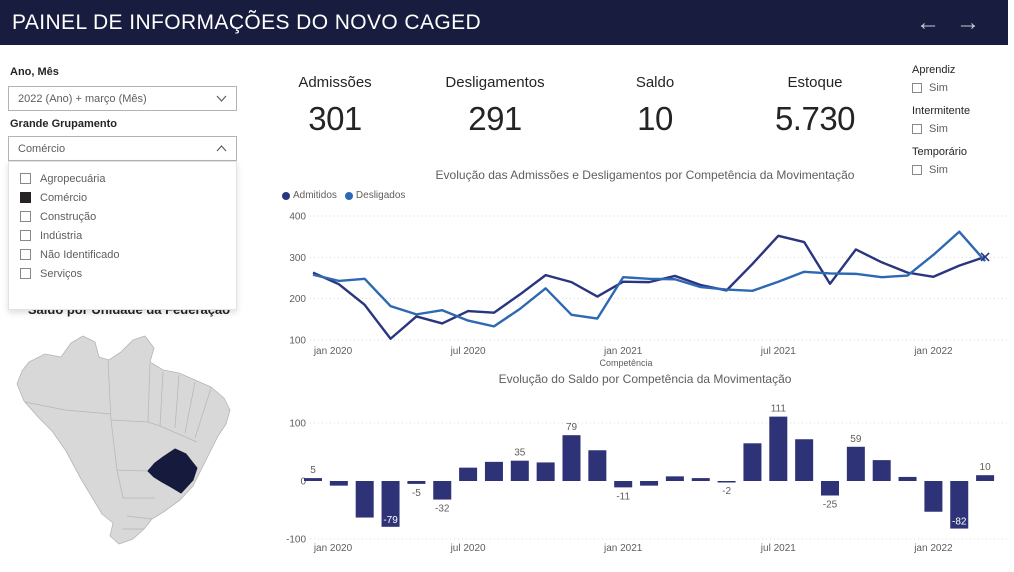 Image resolution: width=1014 pixels, height=572 pixels. What do you see at coordinates (815, 106) in the screenshot?
I see `kpi-estoque: Estoque 5.730` at bounding box center [815, 106].